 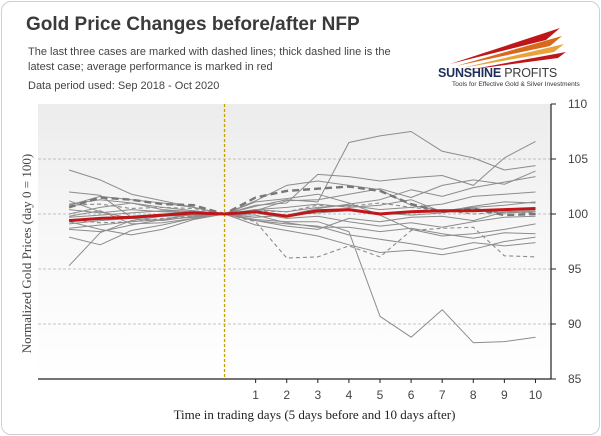 What do you see at coordinates (504, 395) in the screenshot?
I see `x-tick-label-9: 9` at bounding box center [504, 395].